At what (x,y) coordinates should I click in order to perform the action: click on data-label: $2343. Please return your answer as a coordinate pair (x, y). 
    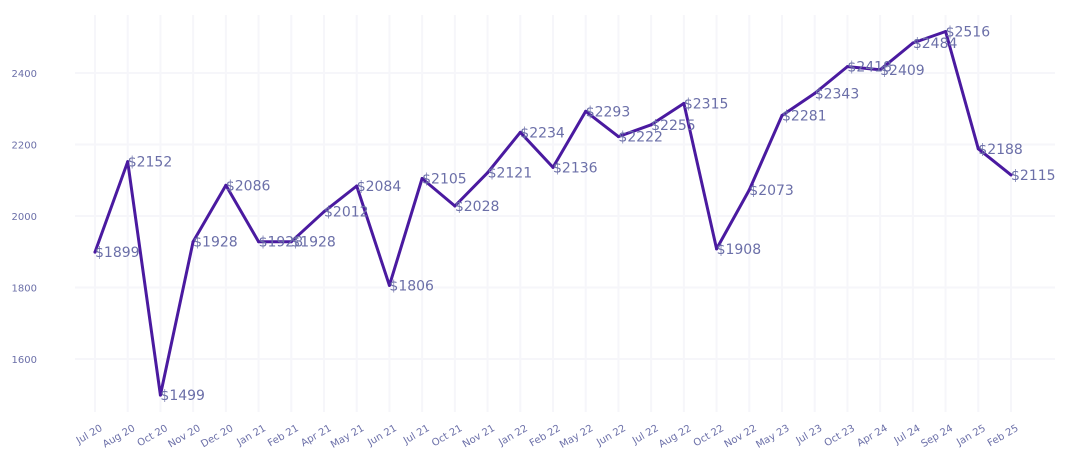
    Looking at the image, I should click on (837, 94).